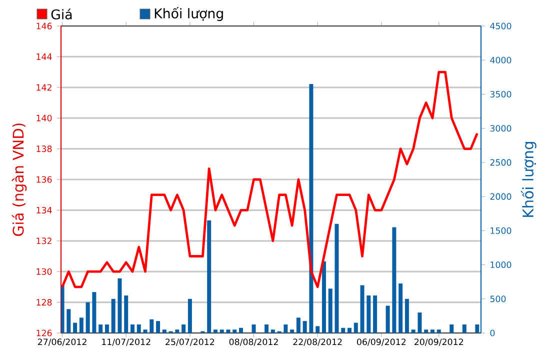 This screenshot has width=550, height=364. Describe the element at coordinates (501, 26) in the screenshot. I see `y2-tick-label: 4500` at that location.